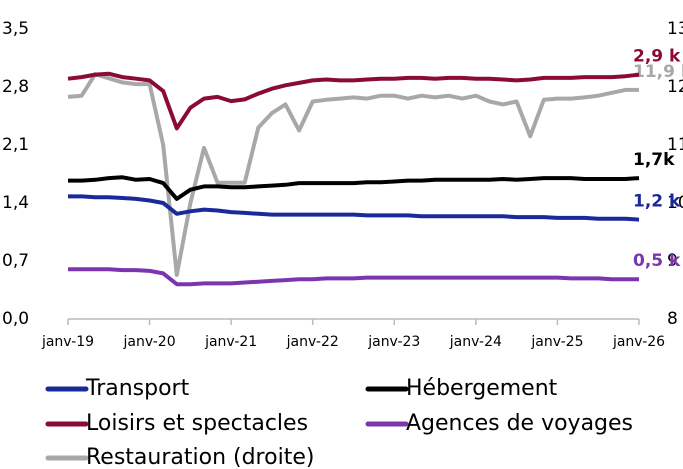  I want to click on y-tick-label: 1,4, so click(15, 203).